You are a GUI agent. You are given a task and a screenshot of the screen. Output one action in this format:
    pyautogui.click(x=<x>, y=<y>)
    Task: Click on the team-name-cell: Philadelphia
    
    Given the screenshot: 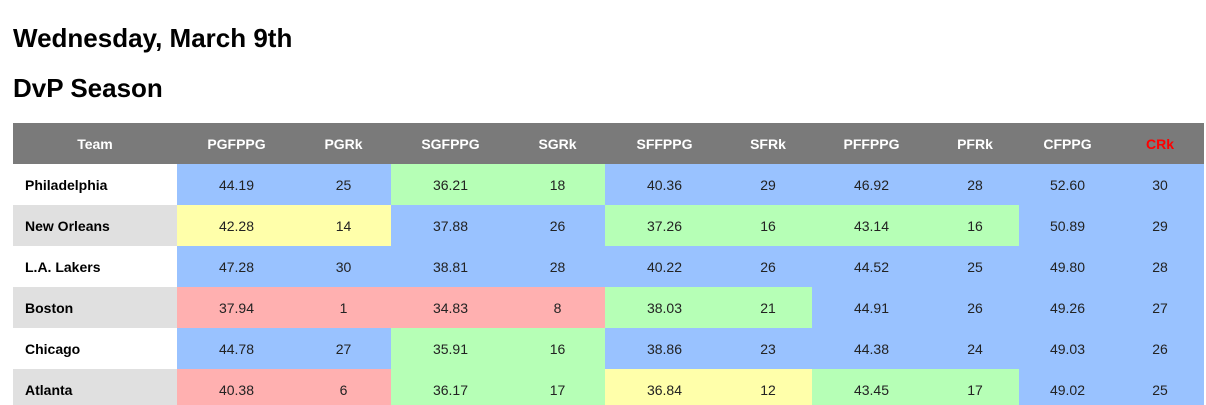 What is the action you would take?
    pyautogui.click(x=95, y=184)
    